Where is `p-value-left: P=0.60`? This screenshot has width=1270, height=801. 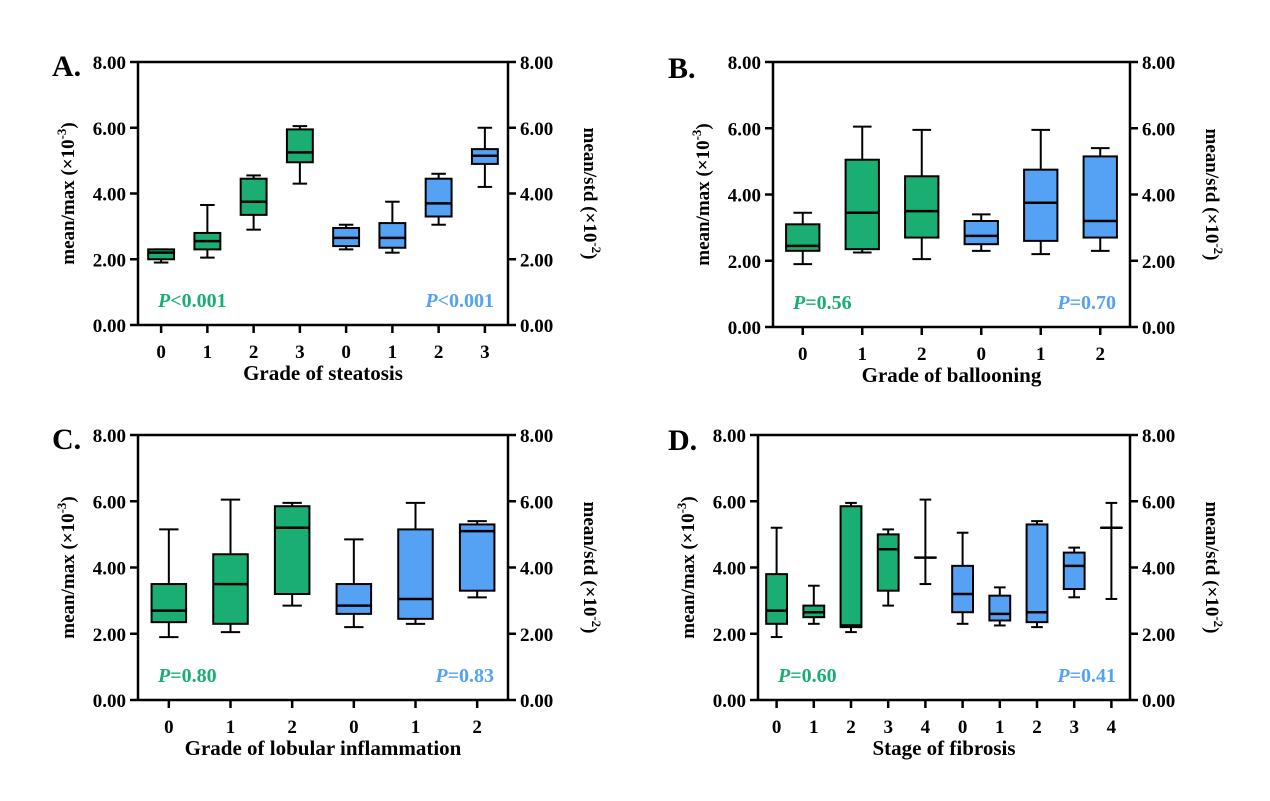 p-value-left: P=0.60 is located at coordinates (807, 676).